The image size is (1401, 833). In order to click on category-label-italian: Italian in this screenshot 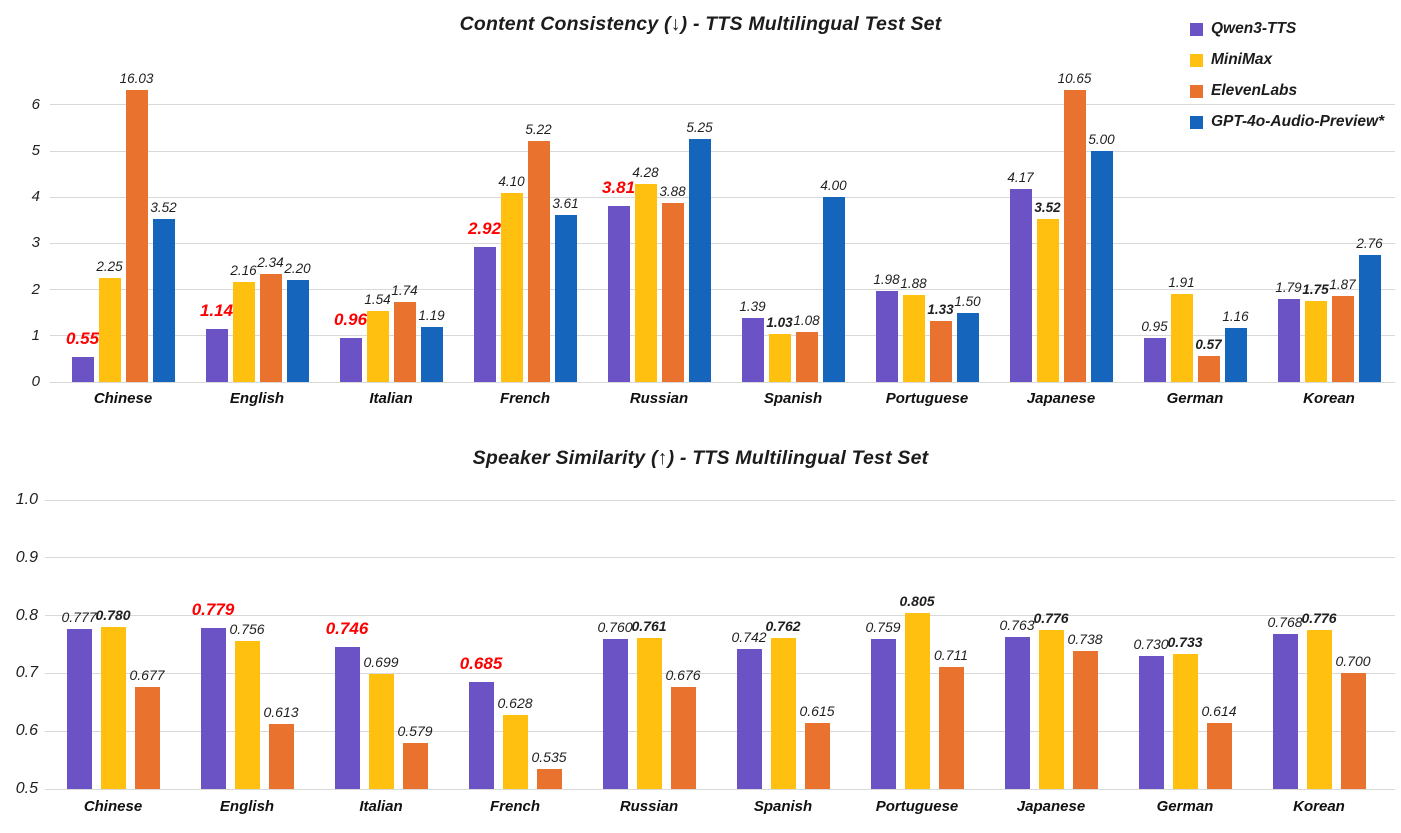, I will do `click(381, 806)`.